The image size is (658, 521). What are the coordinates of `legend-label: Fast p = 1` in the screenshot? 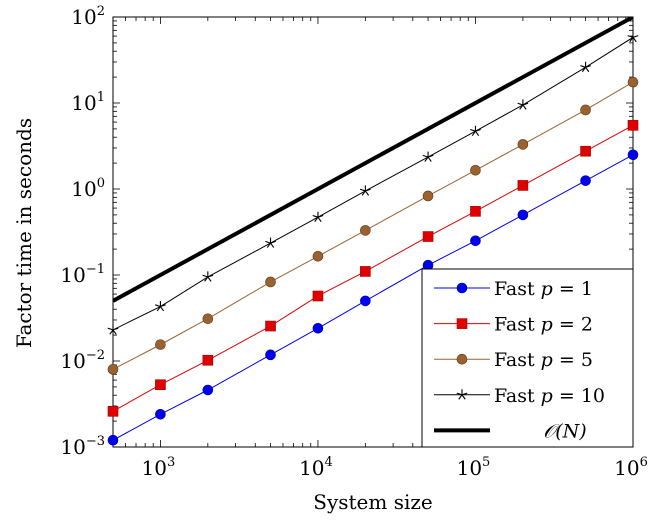 It's located at (543, 289).